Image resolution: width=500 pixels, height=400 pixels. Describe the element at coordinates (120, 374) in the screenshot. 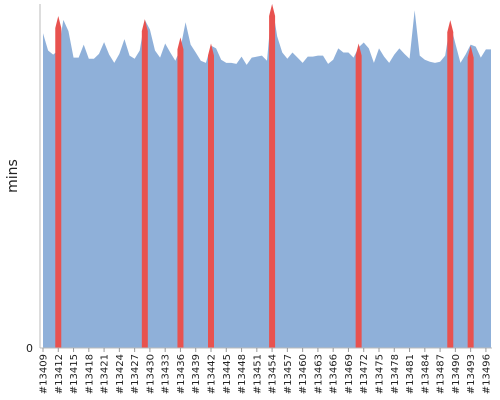

I see `x-tick-label: #13424` at that location.